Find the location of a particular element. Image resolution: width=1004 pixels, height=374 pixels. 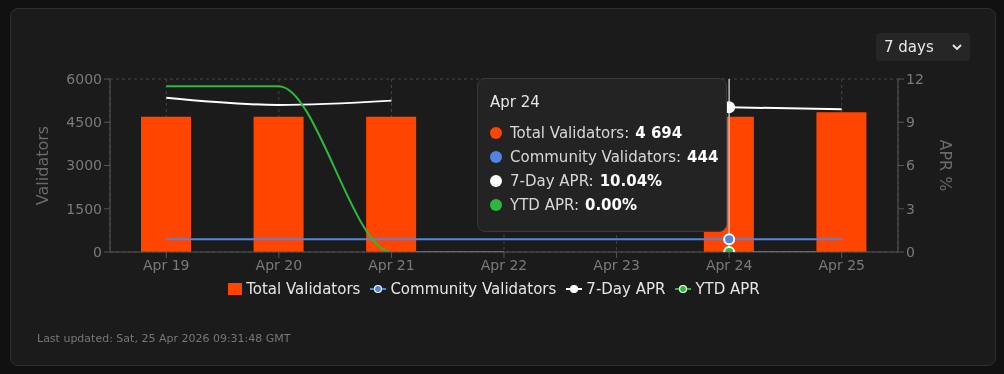

y-tick-label: 4500 is located at coordinates (84, 122).